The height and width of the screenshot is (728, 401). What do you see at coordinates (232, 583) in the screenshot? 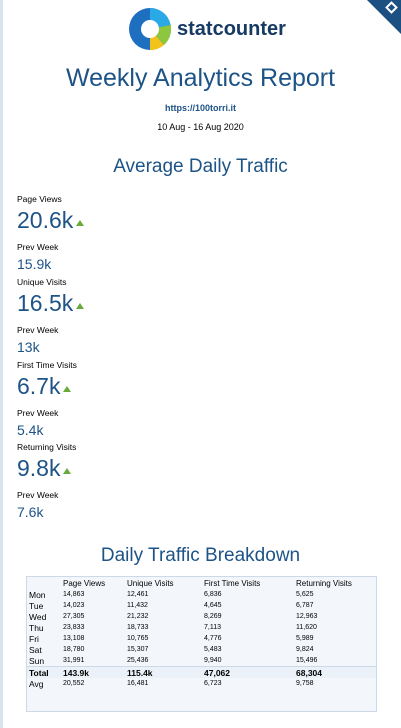
I see `column-header: First Time Visits` at bounding box center [232, 583].